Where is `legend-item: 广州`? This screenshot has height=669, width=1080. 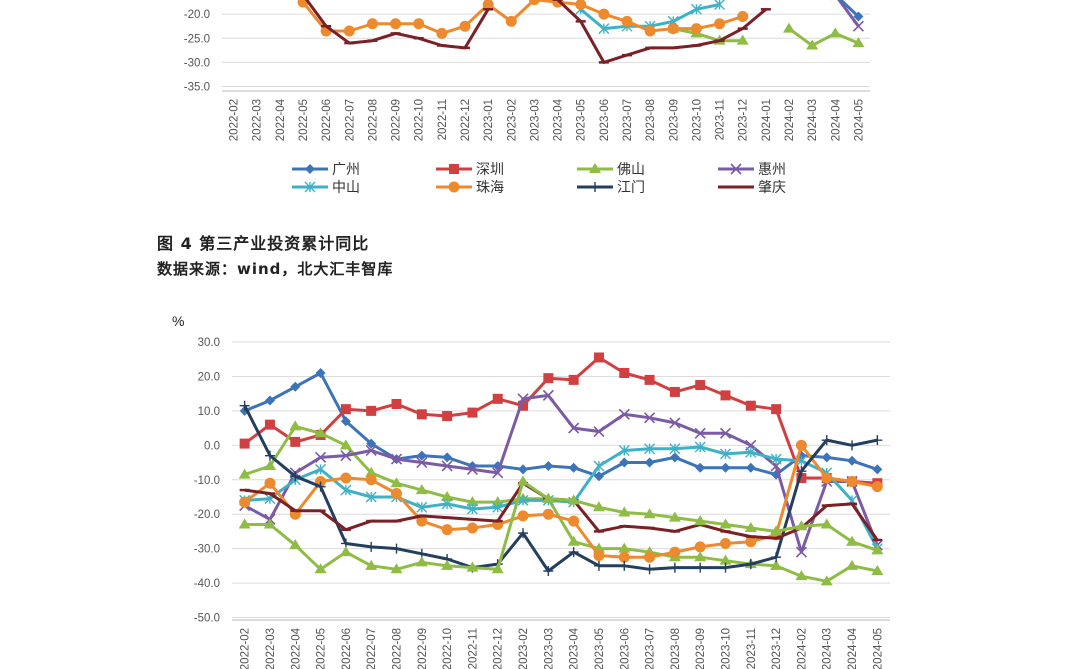 legend-item: 广州 is located at coordinates (326, 170).